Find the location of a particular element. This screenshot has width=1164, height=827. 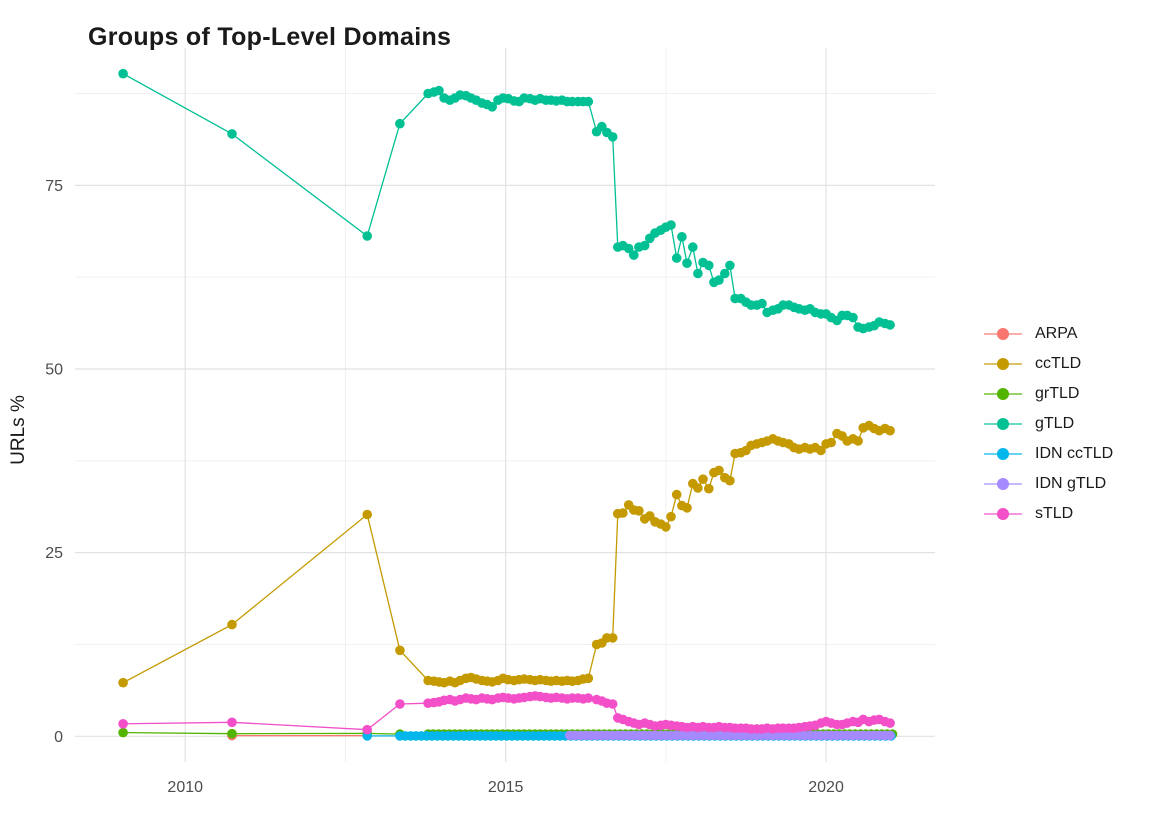

legend-item-cctld: ccTLD is located at coordinates (1048, 364).